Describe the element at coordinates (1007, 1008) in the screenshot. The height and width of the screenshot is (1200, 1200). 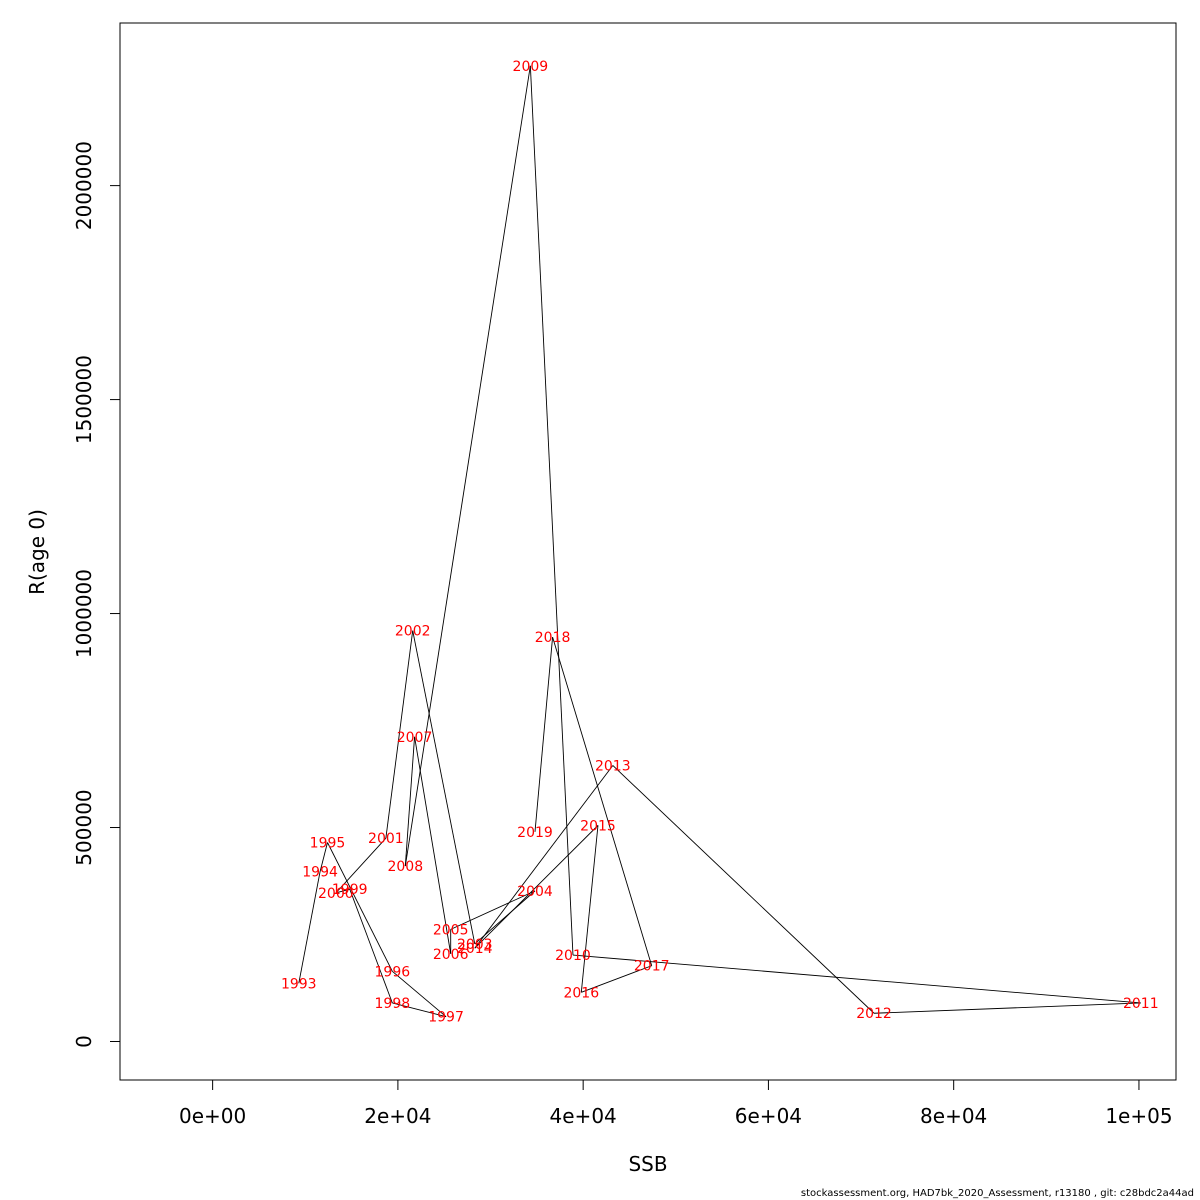
I see `series-segment-2011-2012` at that location.